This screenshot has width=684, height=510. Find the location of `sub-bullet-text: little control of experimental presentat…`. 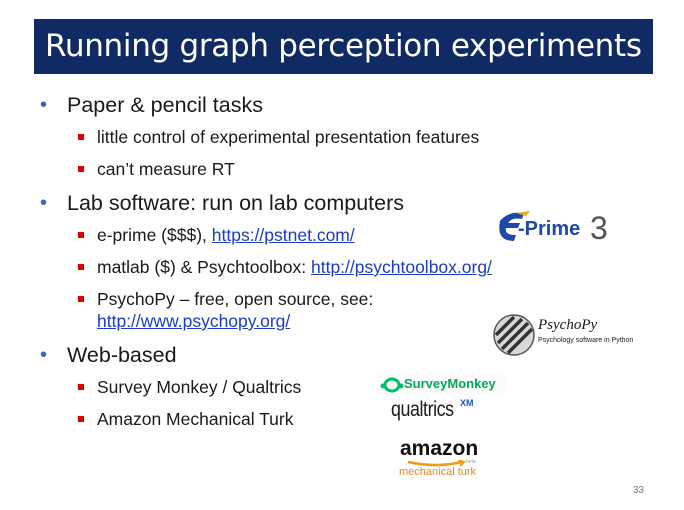

sub-bullet-text: little control of experimental presentat… is located at coordinates (288, 137).